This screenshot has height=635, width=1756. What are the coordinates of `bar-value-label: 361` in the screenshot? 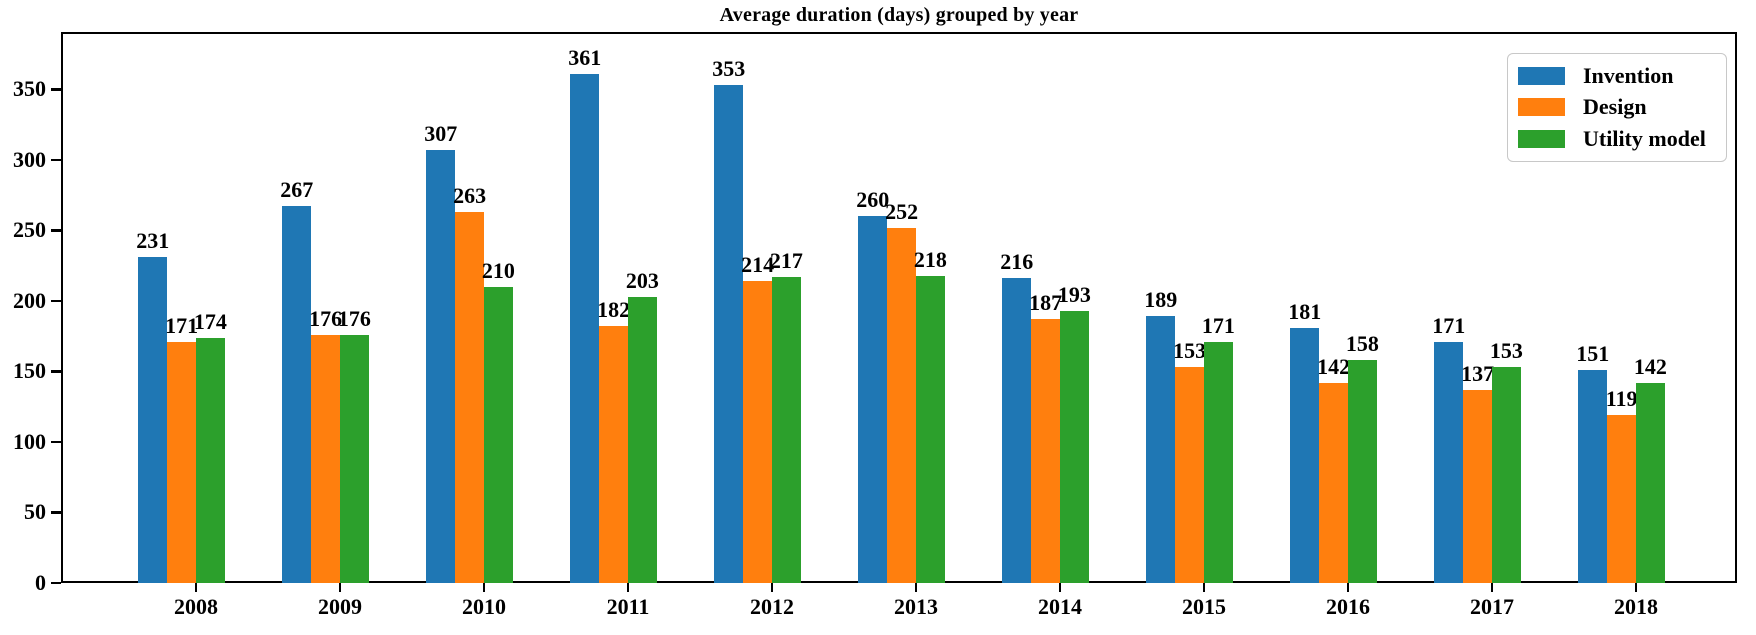 It's located at (585, 57).